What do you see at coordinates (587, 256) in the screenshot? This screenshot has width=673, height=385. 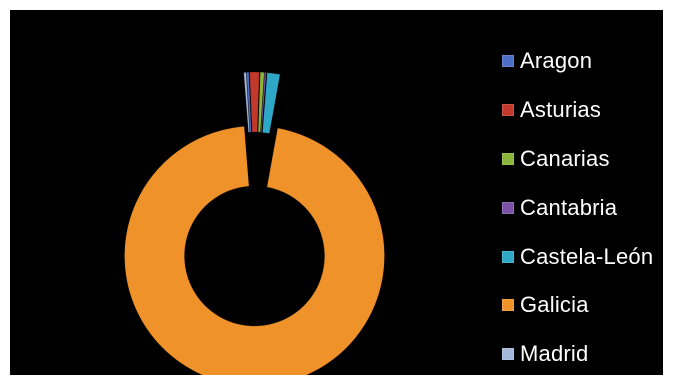 I see `legend-label-castela-leon: Castela-León` at bounding box center [587, 256].